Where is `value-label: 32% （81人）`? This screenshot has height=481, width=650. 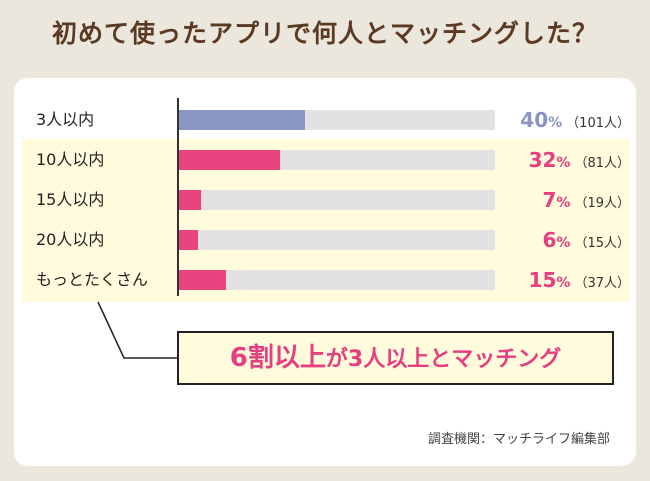 value-label: 32% （81人） is located at coordinates (565, 160).